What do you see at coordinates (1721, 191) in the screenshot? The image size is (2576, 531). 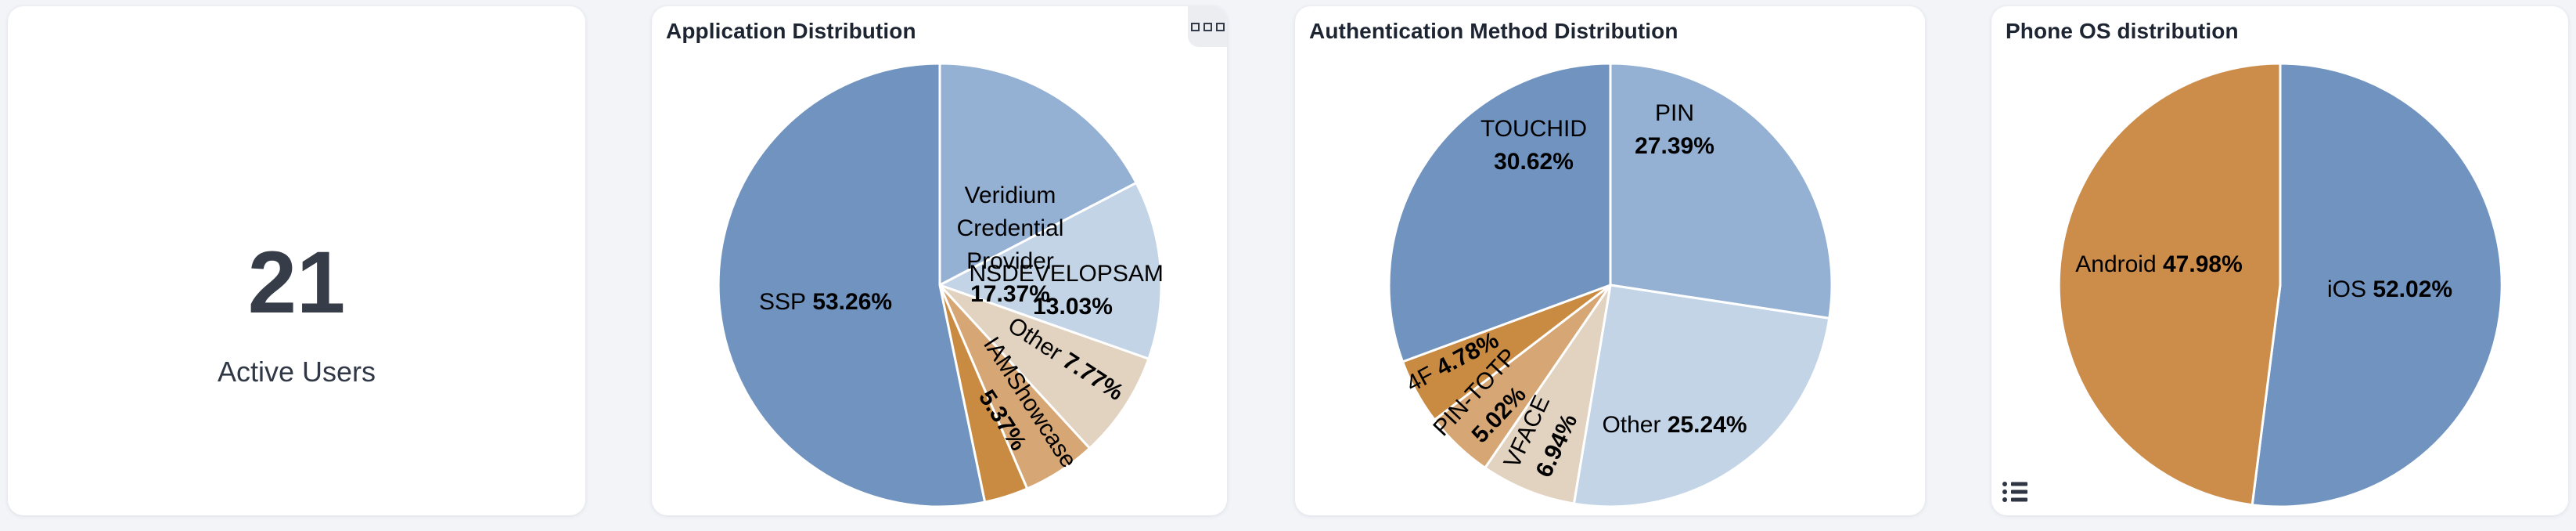 I see `pie-slice-pin` at bounding box center [1721, 191].